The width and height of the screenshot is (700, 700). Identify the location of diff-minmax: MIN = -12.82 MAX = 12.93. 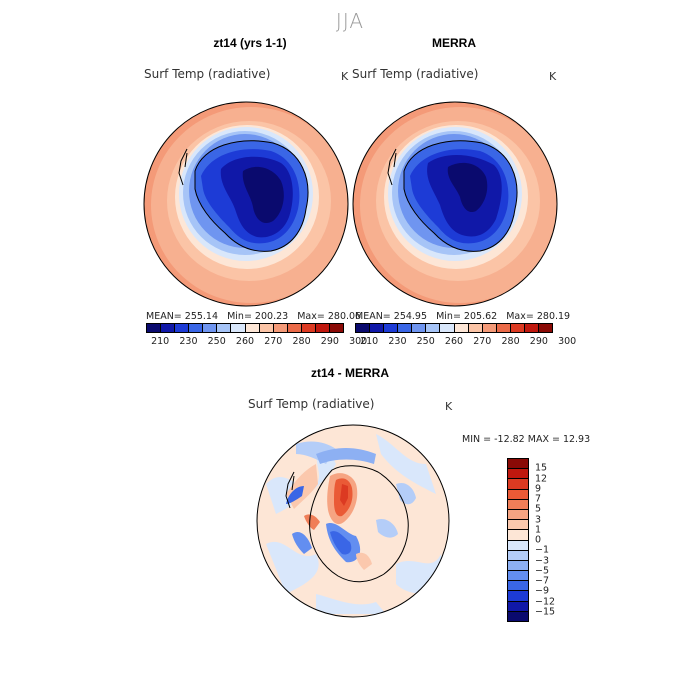
(526, 439).